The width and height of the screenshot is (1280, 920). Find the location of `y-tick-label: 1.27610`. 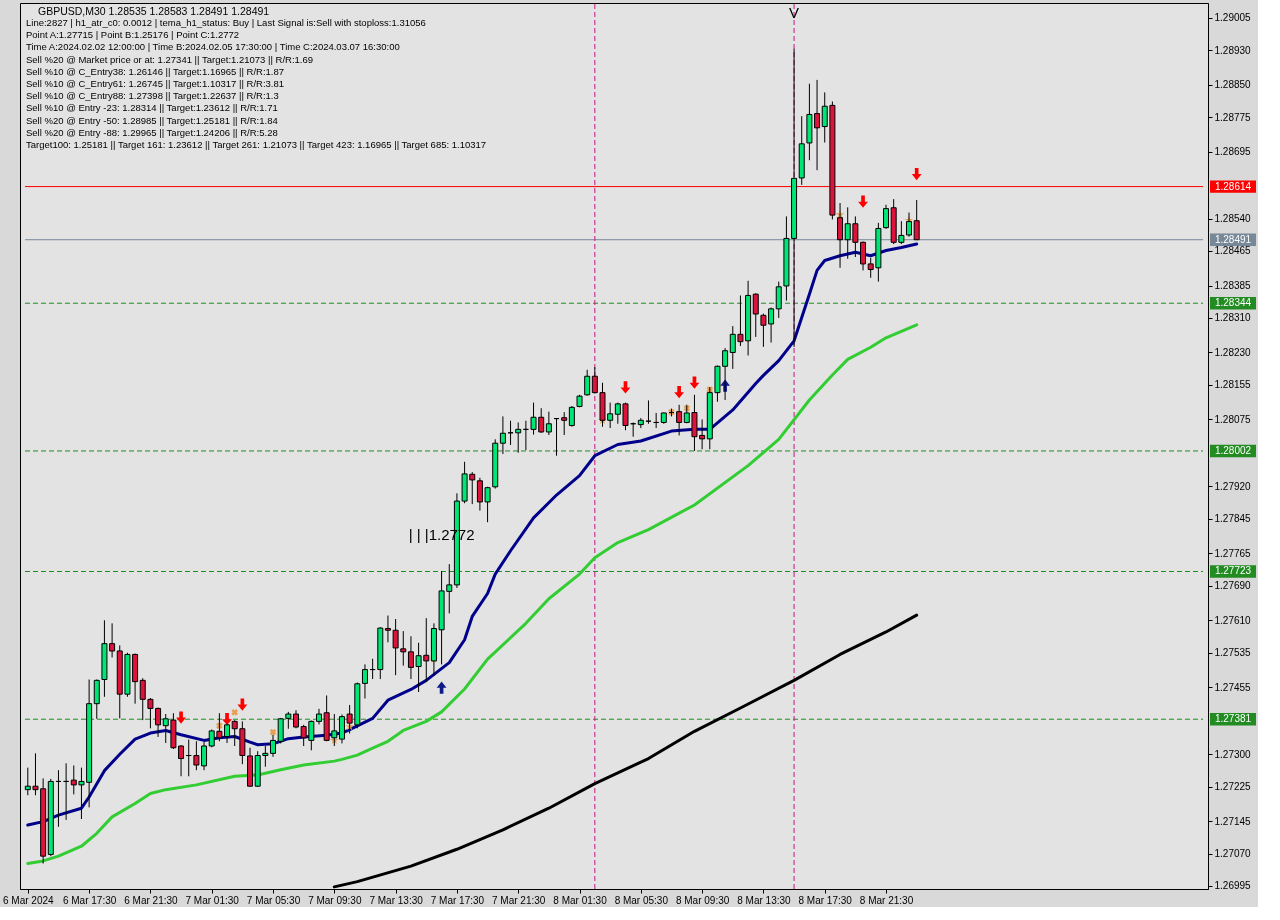

y-tick-label: 1.27610 is located at coordinates (1233, 620).